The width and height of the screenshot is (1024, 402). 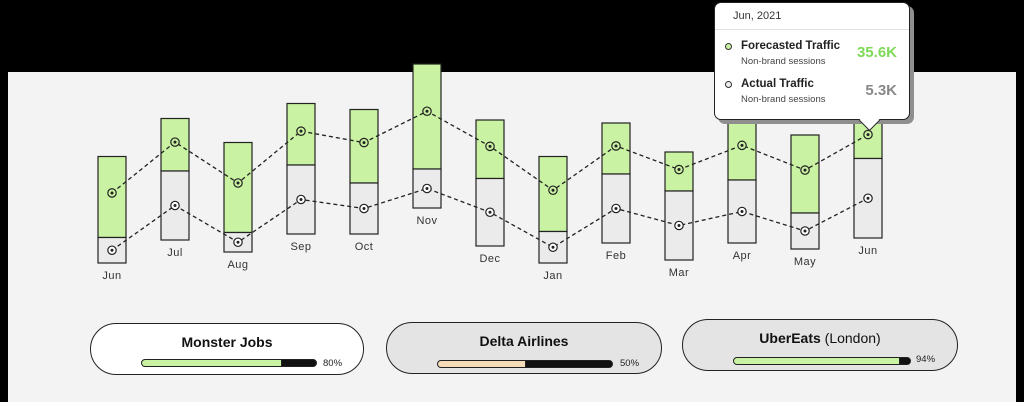 What do you see at coordinates (783, 99) in the screenshot?
I see `tooltip-actual-sub: Non-brand sessions` at bounding box center [783, 99].